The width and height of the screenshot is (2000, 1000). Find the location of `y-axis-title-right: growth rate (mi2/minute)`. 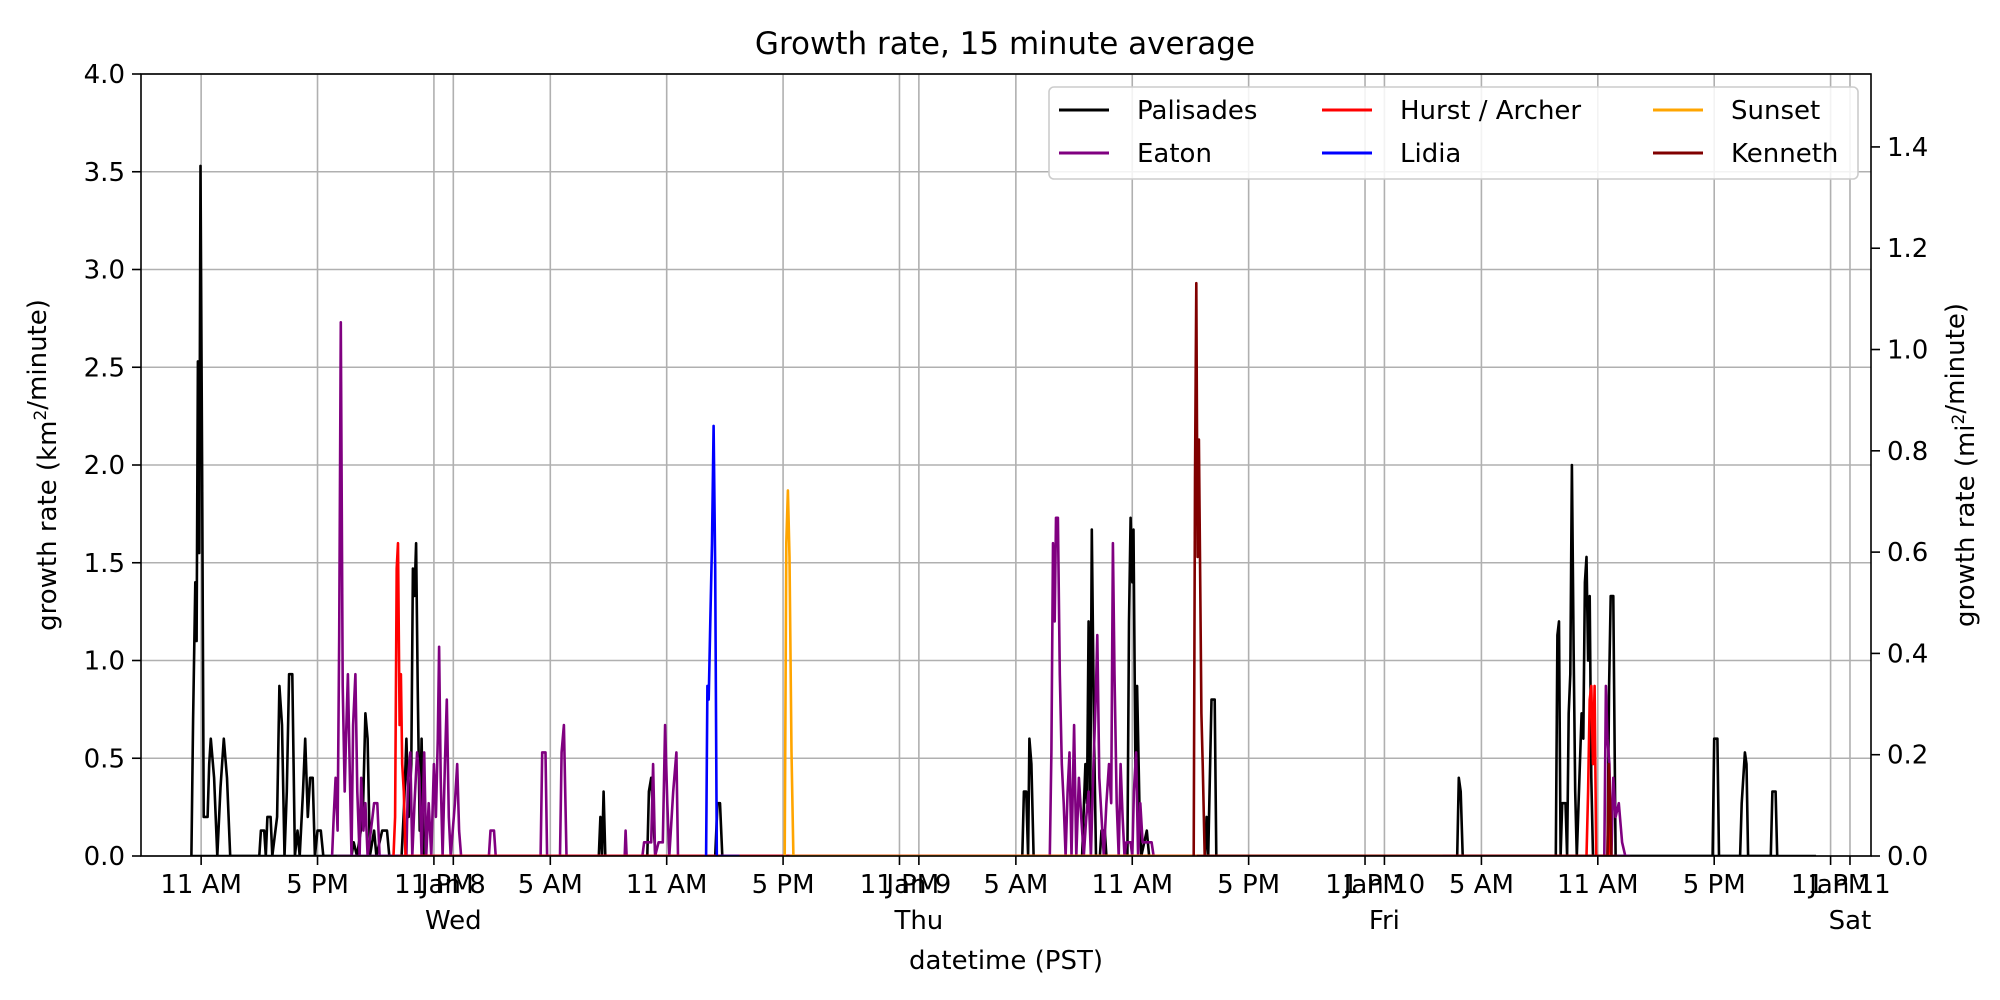

y-axis-title-right: growth rate (mi2/minute) is located at coordinates (1961, 465).